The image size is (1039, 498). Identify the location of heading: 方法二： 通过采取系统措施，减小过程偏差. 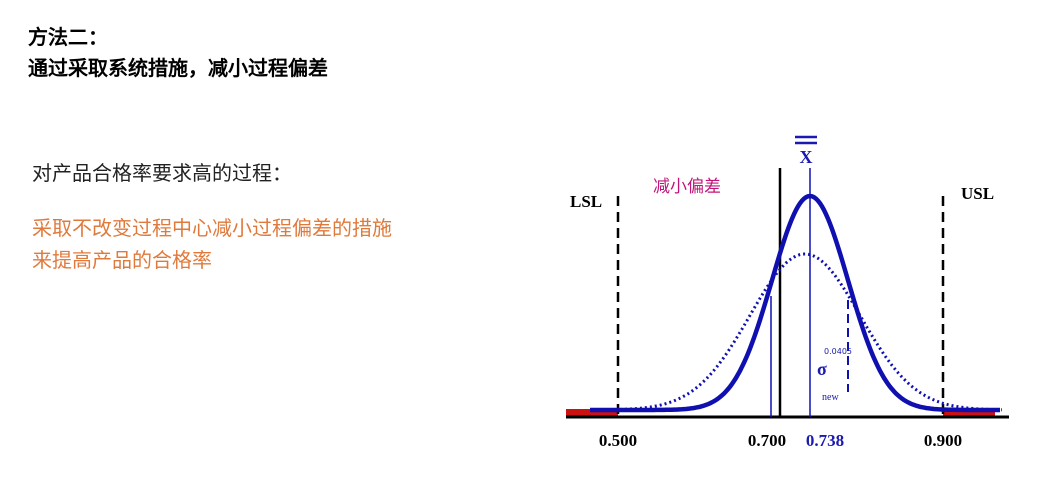
(178, 53).